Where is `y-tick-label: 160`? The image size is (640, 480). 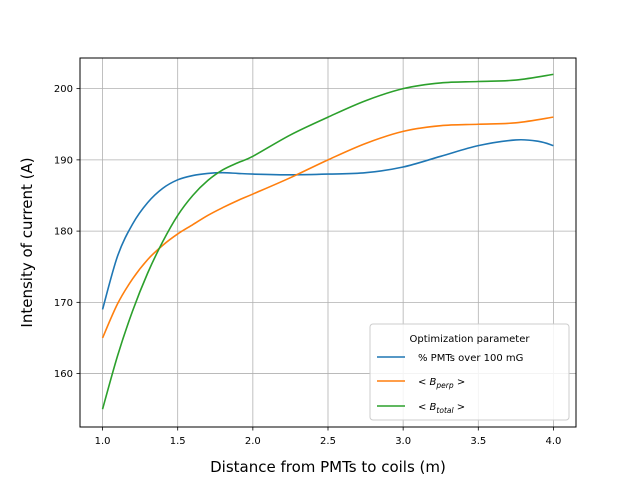
y-tick-label: 160 is located at coordinates (63, 374).